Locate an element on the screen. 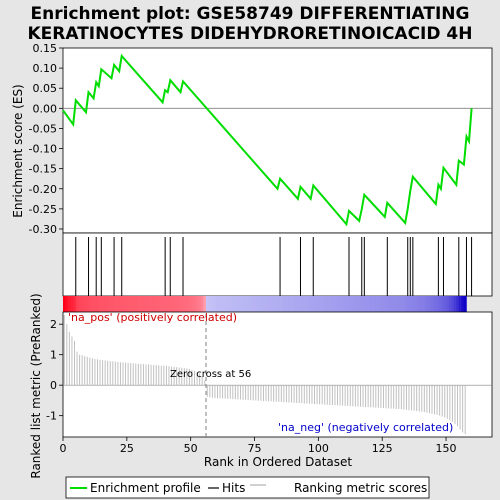  metric-y-label: Ranked list metric (PreRanked) is located at coordinates (36, 385).